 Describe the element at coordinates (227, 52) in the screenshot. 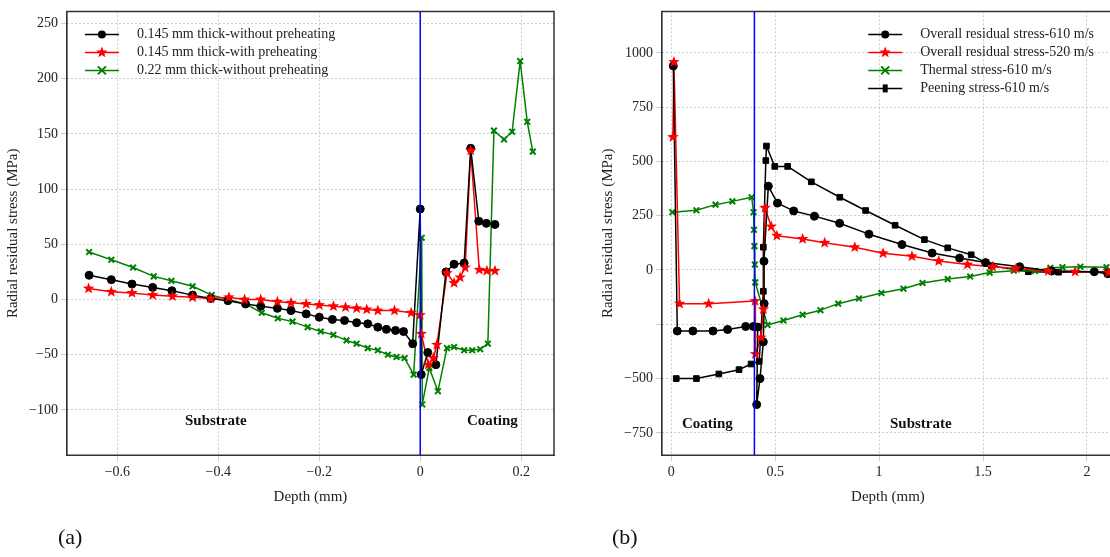

I see `legend-label: 0.145 mm thick-with preheating` at that location.